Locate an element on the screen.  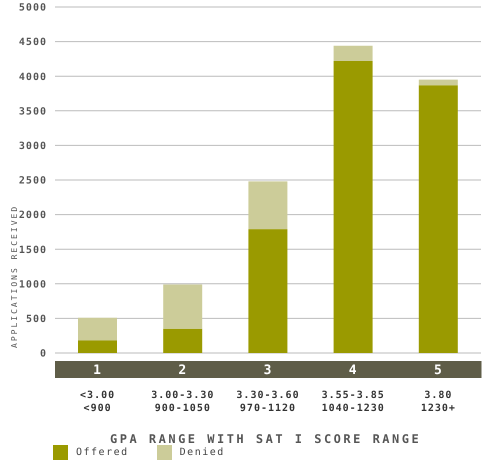
y-tick-label: 4500 is located at coordinates (32, 42).